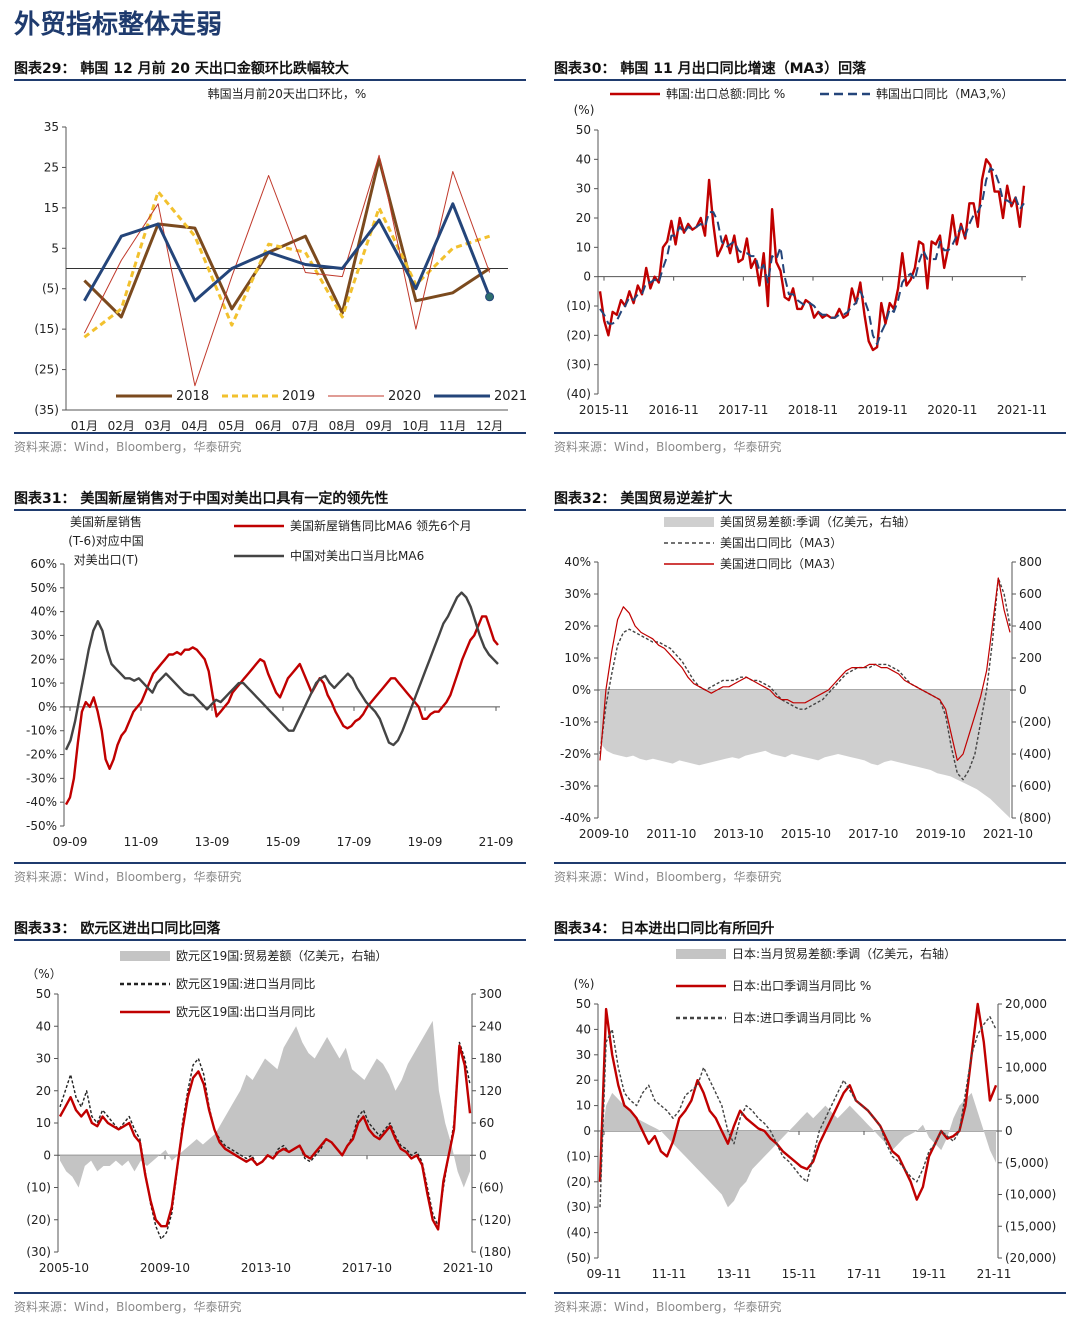 Image resolution: width=1080 pixels, height=1322 pixels. Describe the element at coordinates (452, 425) in the screenshot. I see `x-tick-label: 11月` at that location.